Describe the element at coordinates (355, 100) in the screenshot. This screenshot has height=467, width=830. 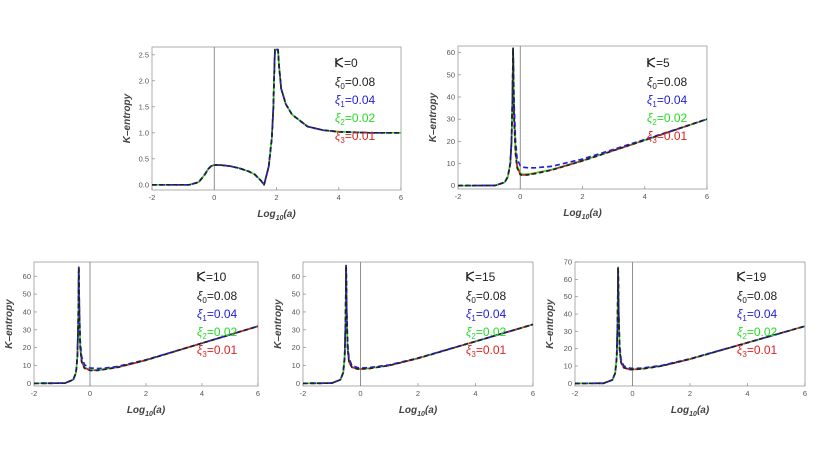
I see `legend: =0 ξ0=0.08 ξ1=0.04 ξ2=0.02 ξ3=0.01` at that location.